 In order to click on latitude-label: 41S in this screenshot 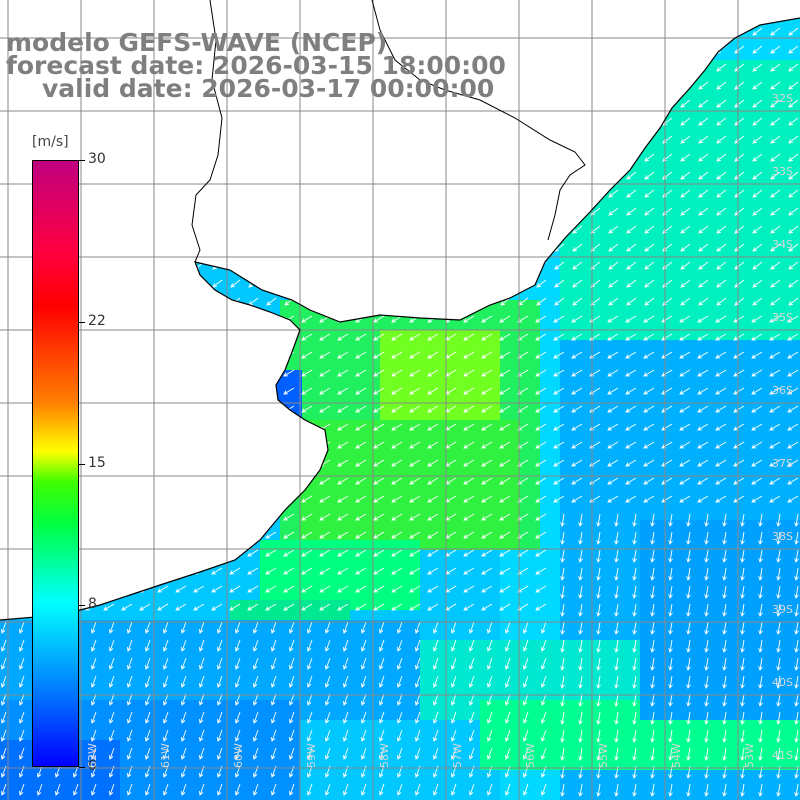, I will do `click(782, 755)`.